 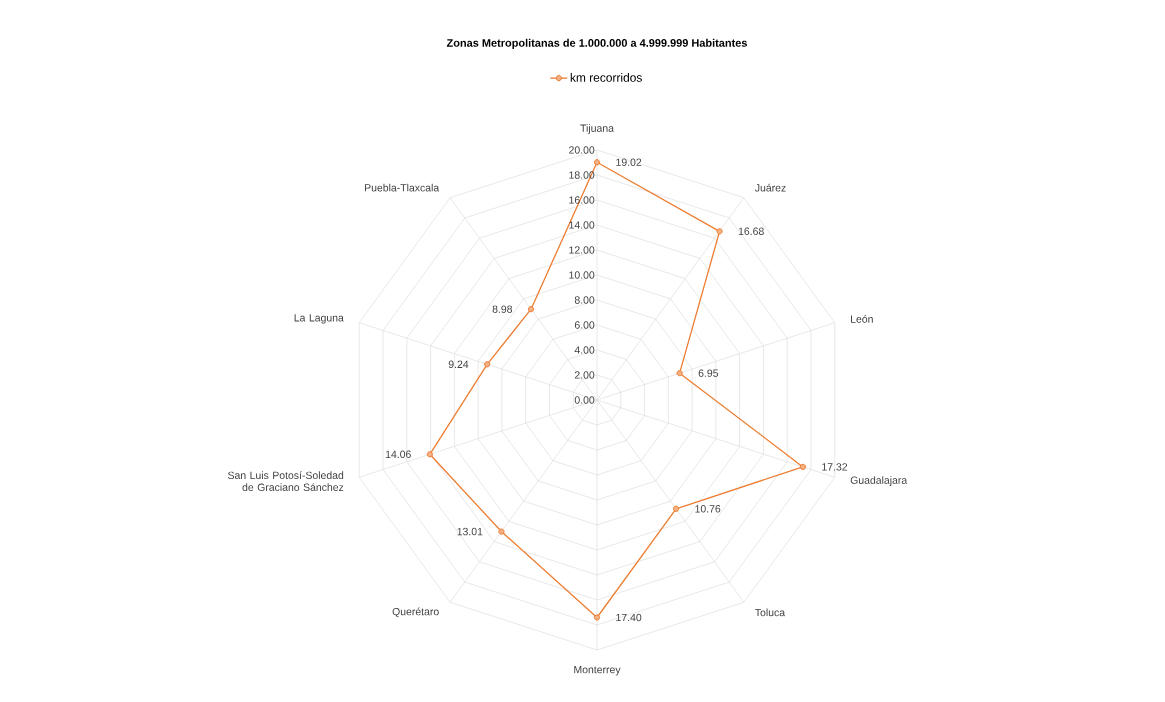 I want to click on spoke-label: Toluca, so click(x=770, y=612).